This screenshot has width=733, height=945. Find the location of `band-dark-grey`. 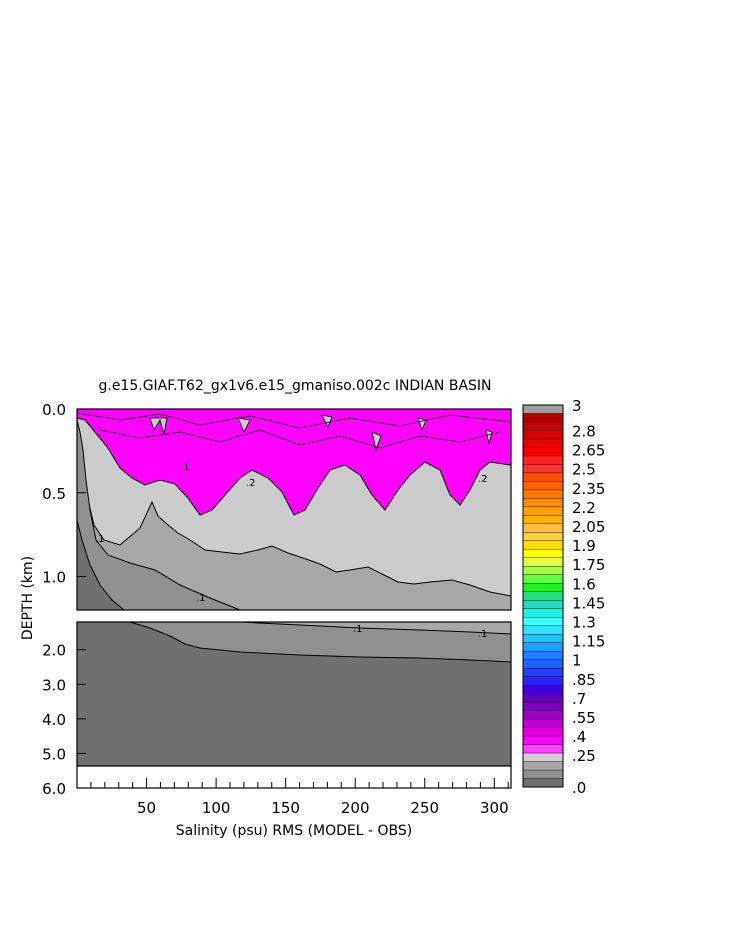

band-dark-grey is located at coordinates (158, 515).